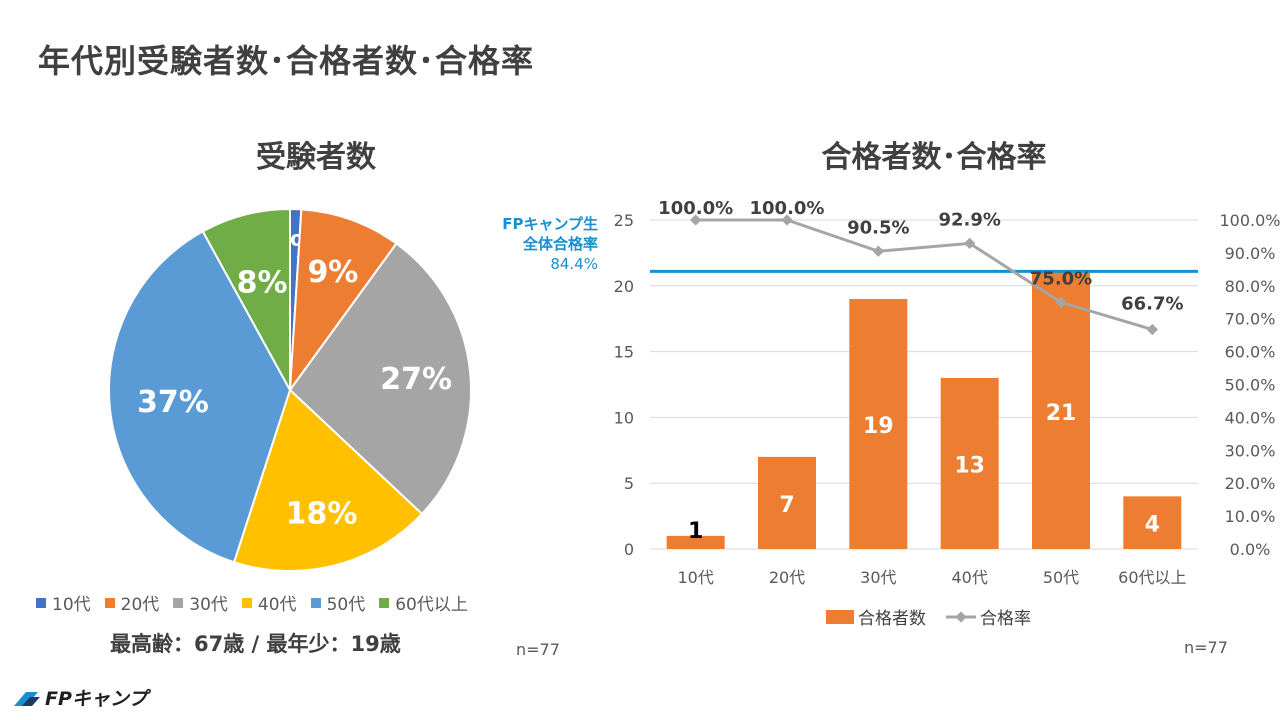 The width and height of the screenshot is (1280, 720). I want to click on pie-chart-title: 受験者数, so click(316, 157).